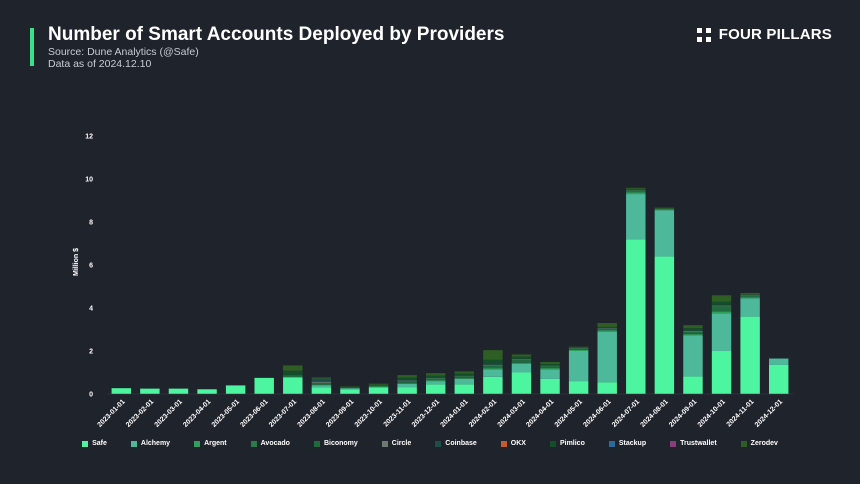 This screenshot has width=860, height=484. I want to click on legend-item-avocado: Avocado, so click(270, 443).